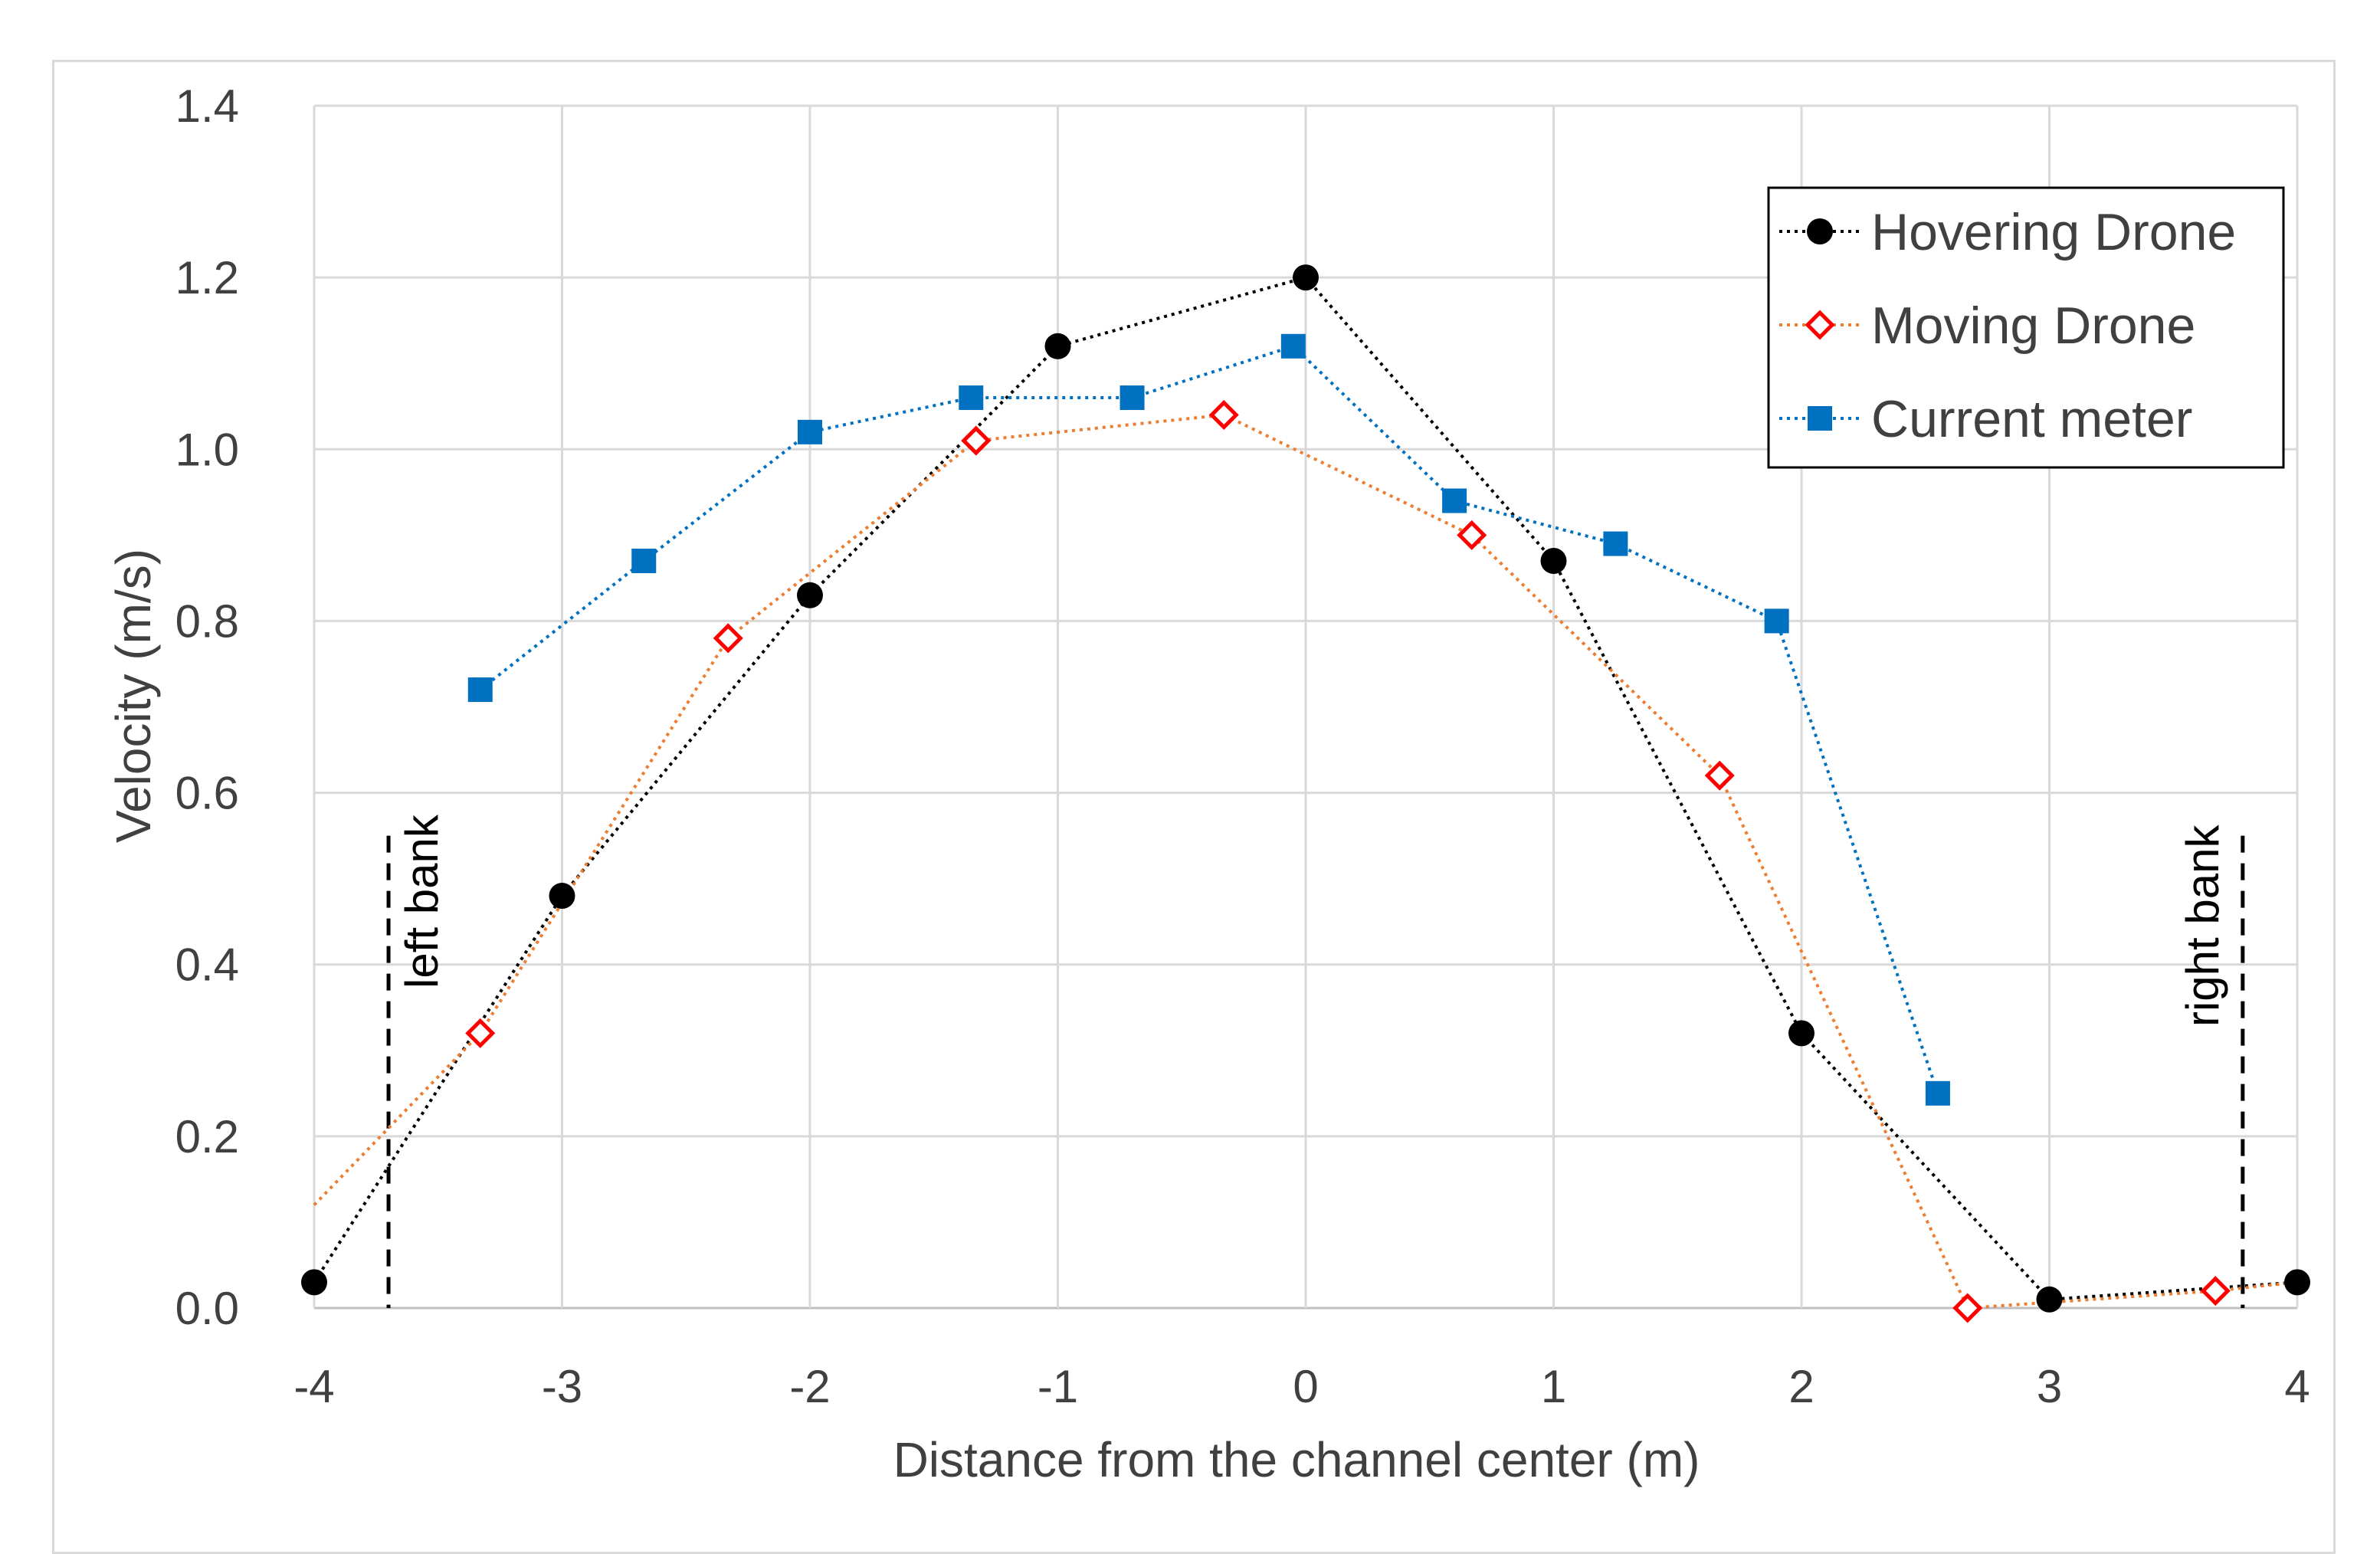 The height and width of the screenshot is (1554, 2380). I want to click on x-tick-label: 0, so click(1305, 1387).